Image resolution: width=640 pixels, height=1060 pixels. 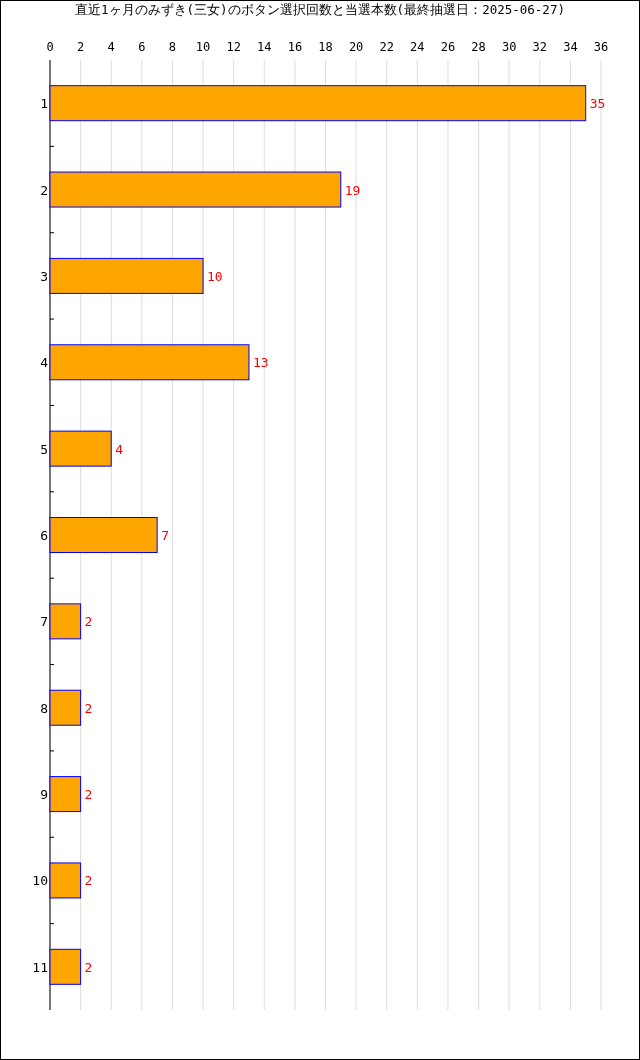 What do you see at coordinates (44, 708) in the screenshot?
I see `y-tick-label: 8` at bounding box center [44, 708].